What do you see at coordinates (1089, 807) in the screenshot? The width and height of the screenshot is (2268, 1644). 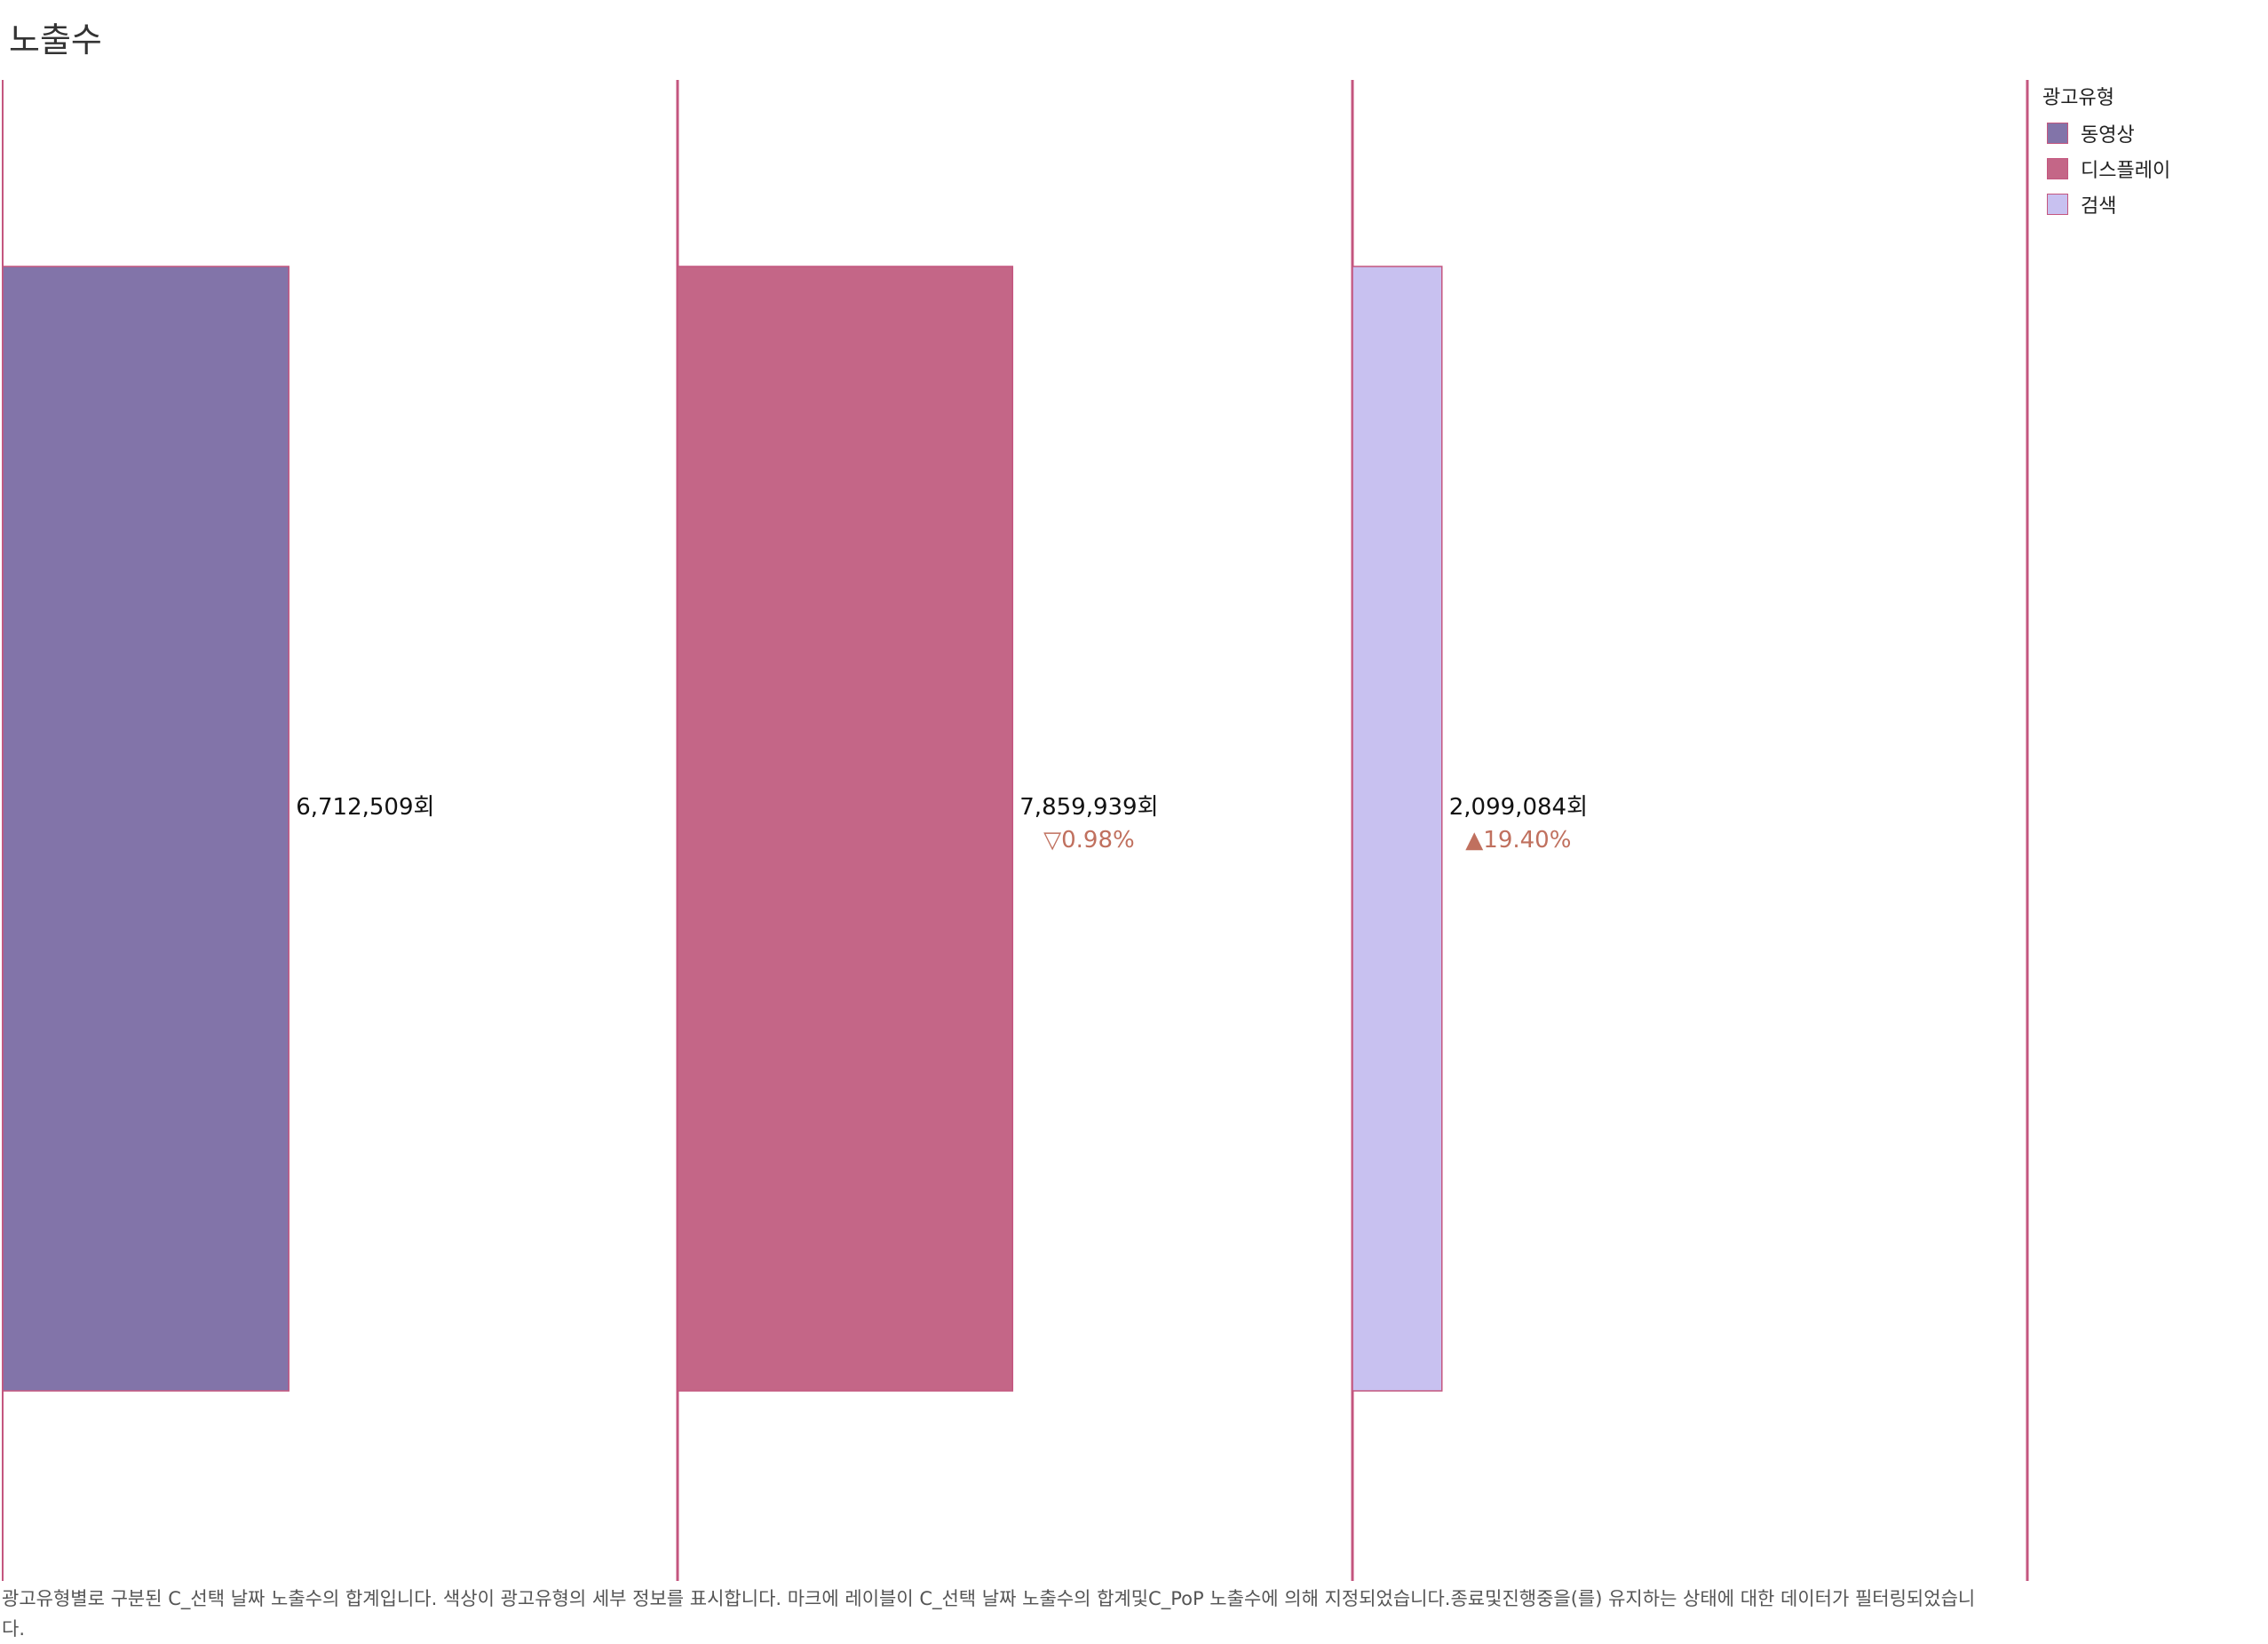 I see `value-label-display: 7,859,939회` at bounding box center [1089, 807].